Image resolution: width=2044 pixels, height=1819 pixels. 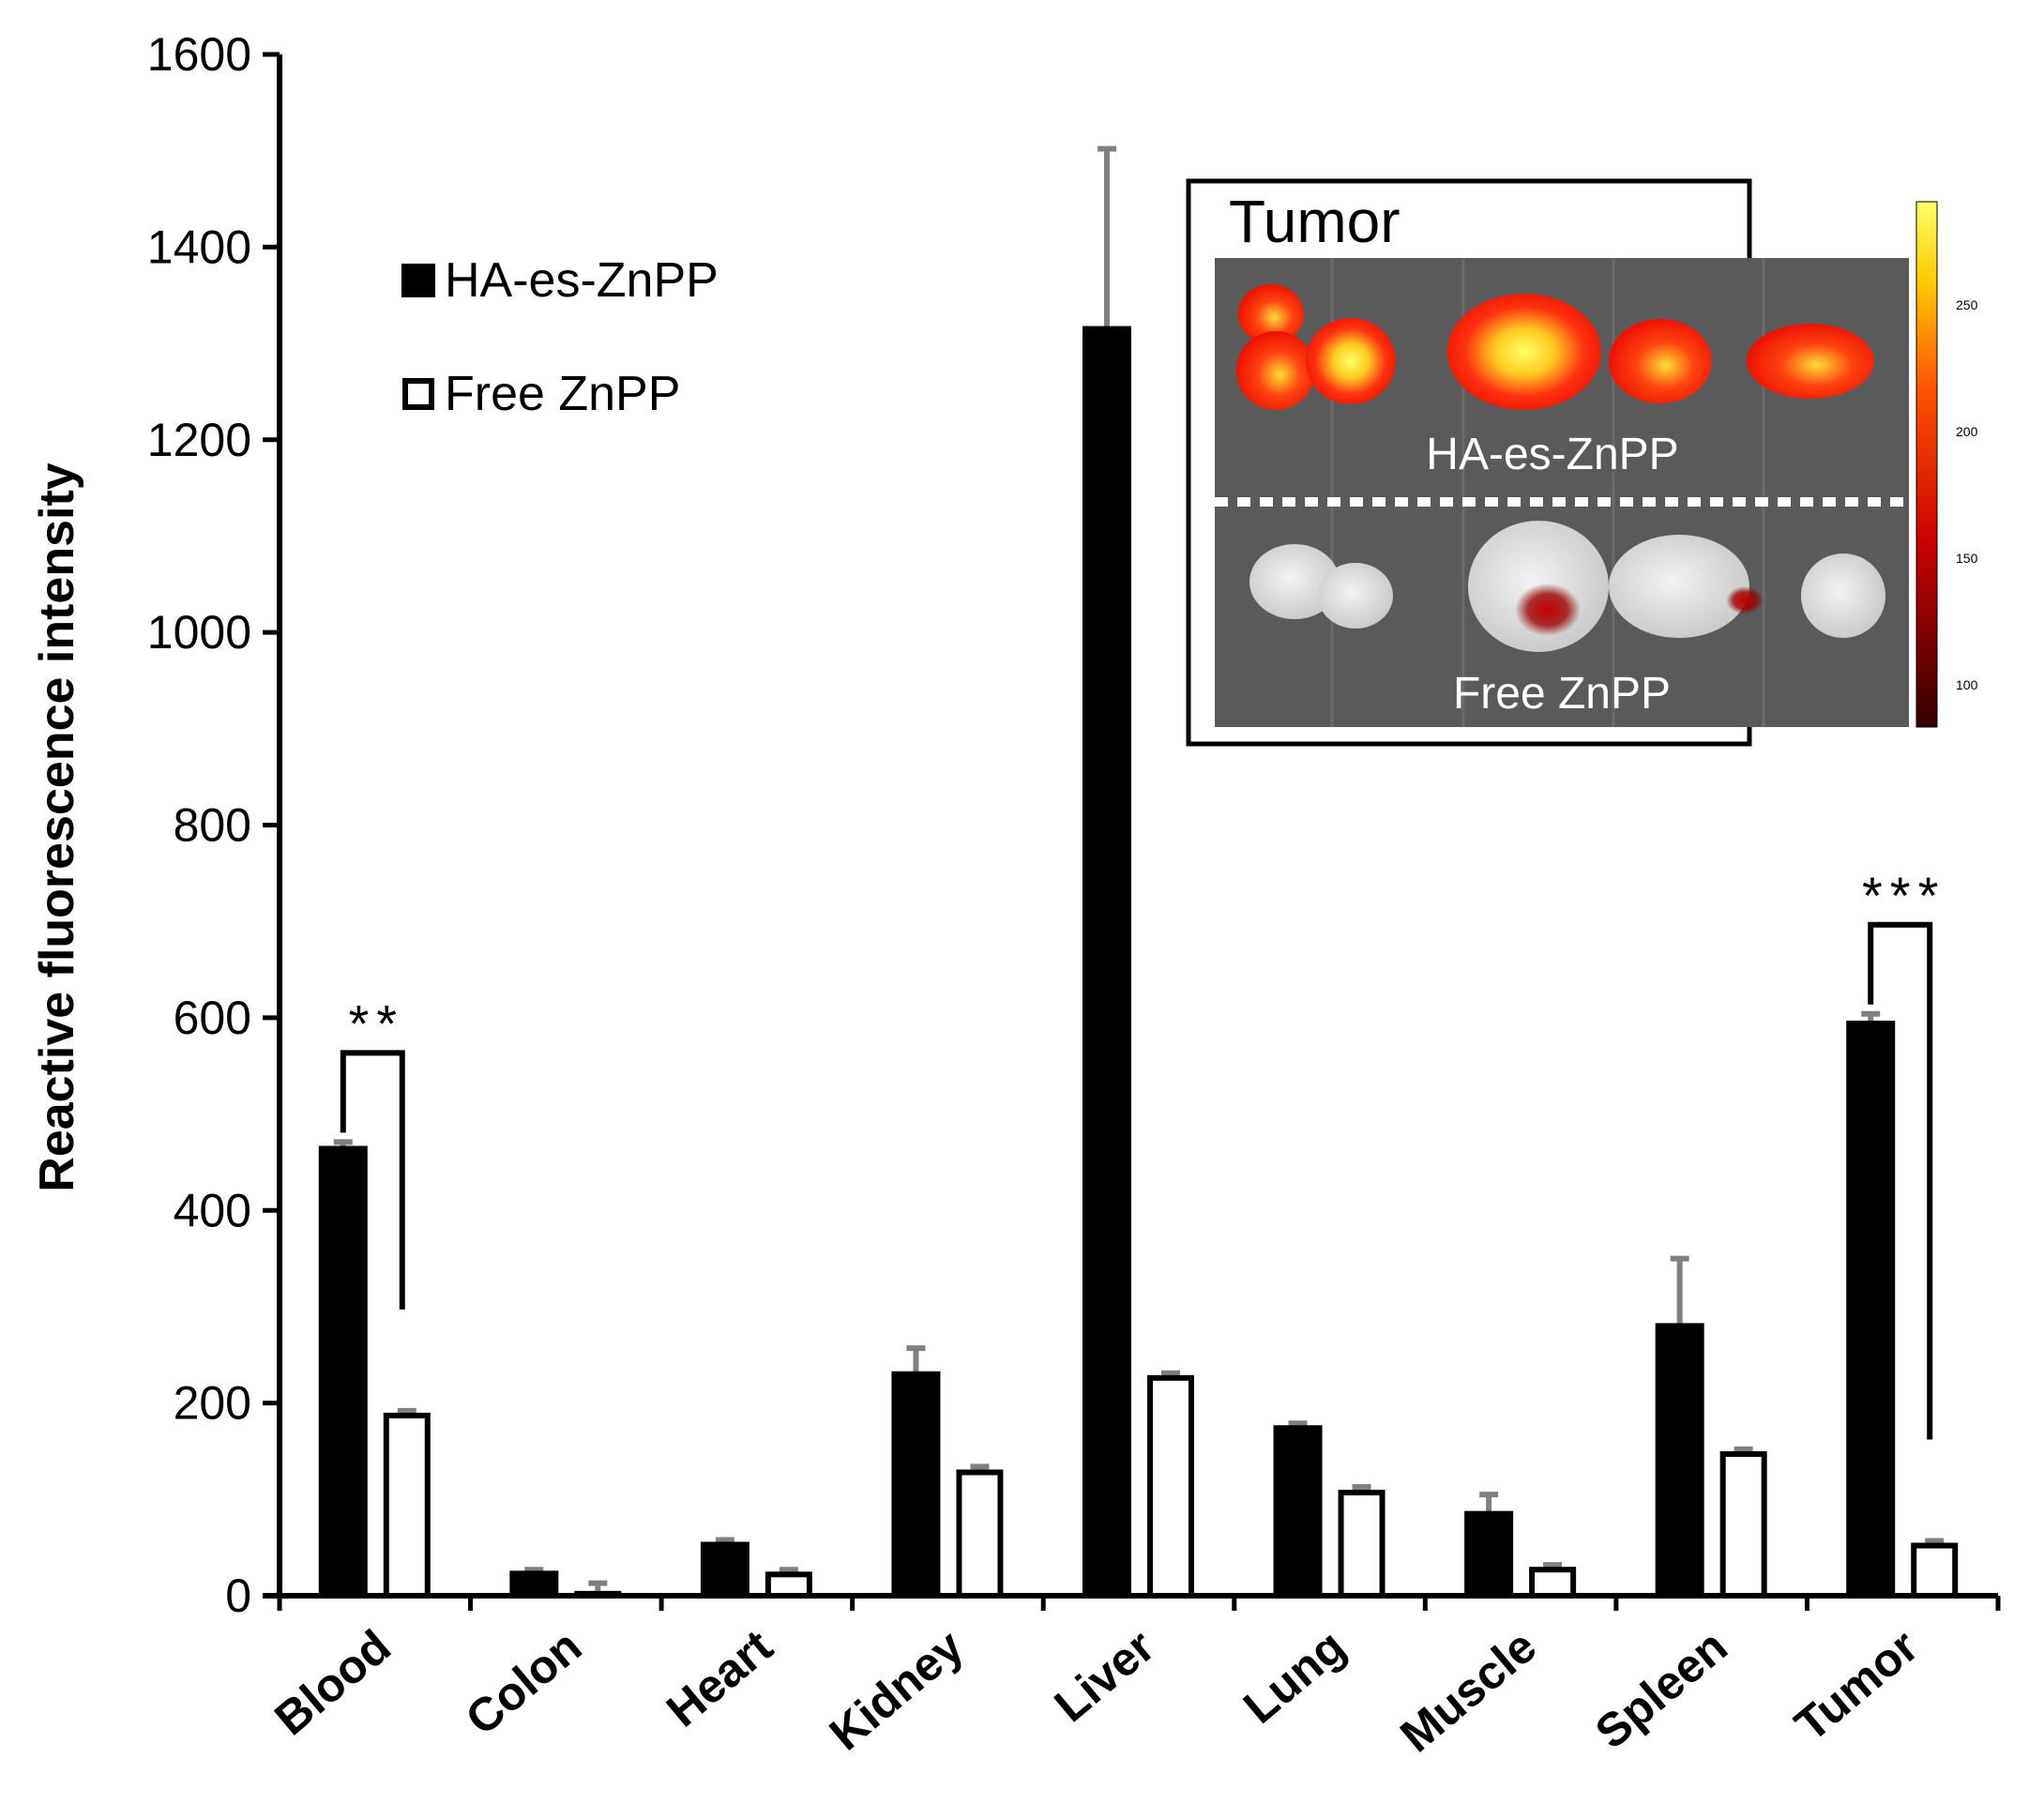 What do you see at coordinates (1562, 694) in the screenshot?
I see `inset-label-free-znpp: Free ZnPP` at bounding box center [1562, 694].